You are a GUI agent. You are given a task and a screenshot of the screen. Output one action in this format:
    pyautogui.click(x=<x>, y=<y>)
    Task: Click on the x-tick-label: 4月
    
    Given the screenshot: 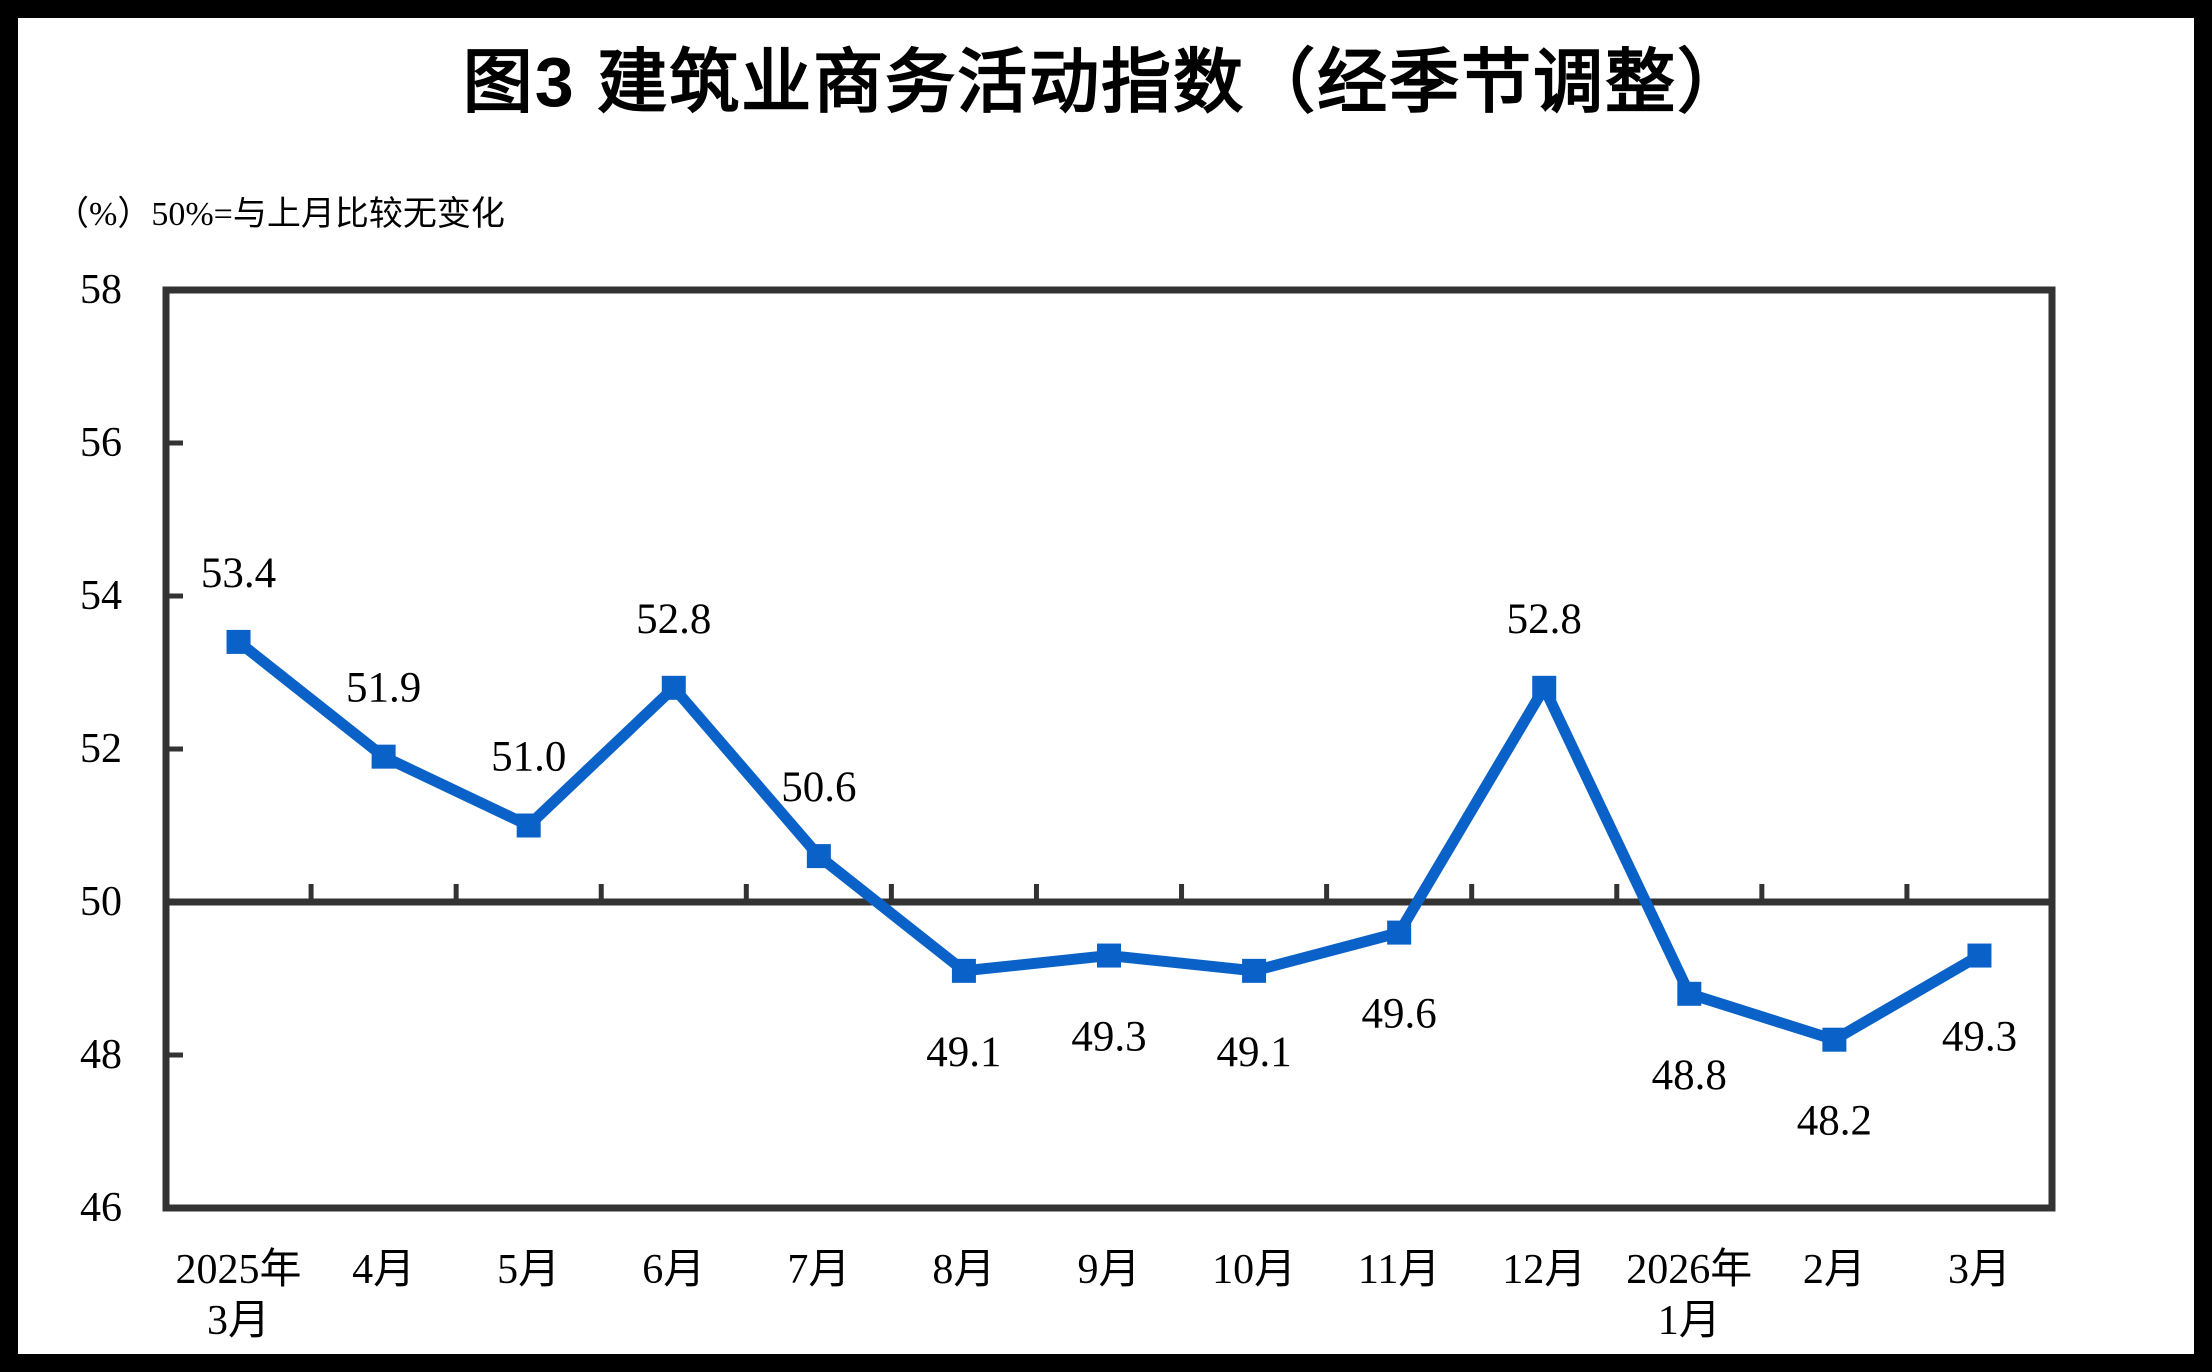 What is the action you would take?
    pyautogui.click(x=383, y=1270)
    